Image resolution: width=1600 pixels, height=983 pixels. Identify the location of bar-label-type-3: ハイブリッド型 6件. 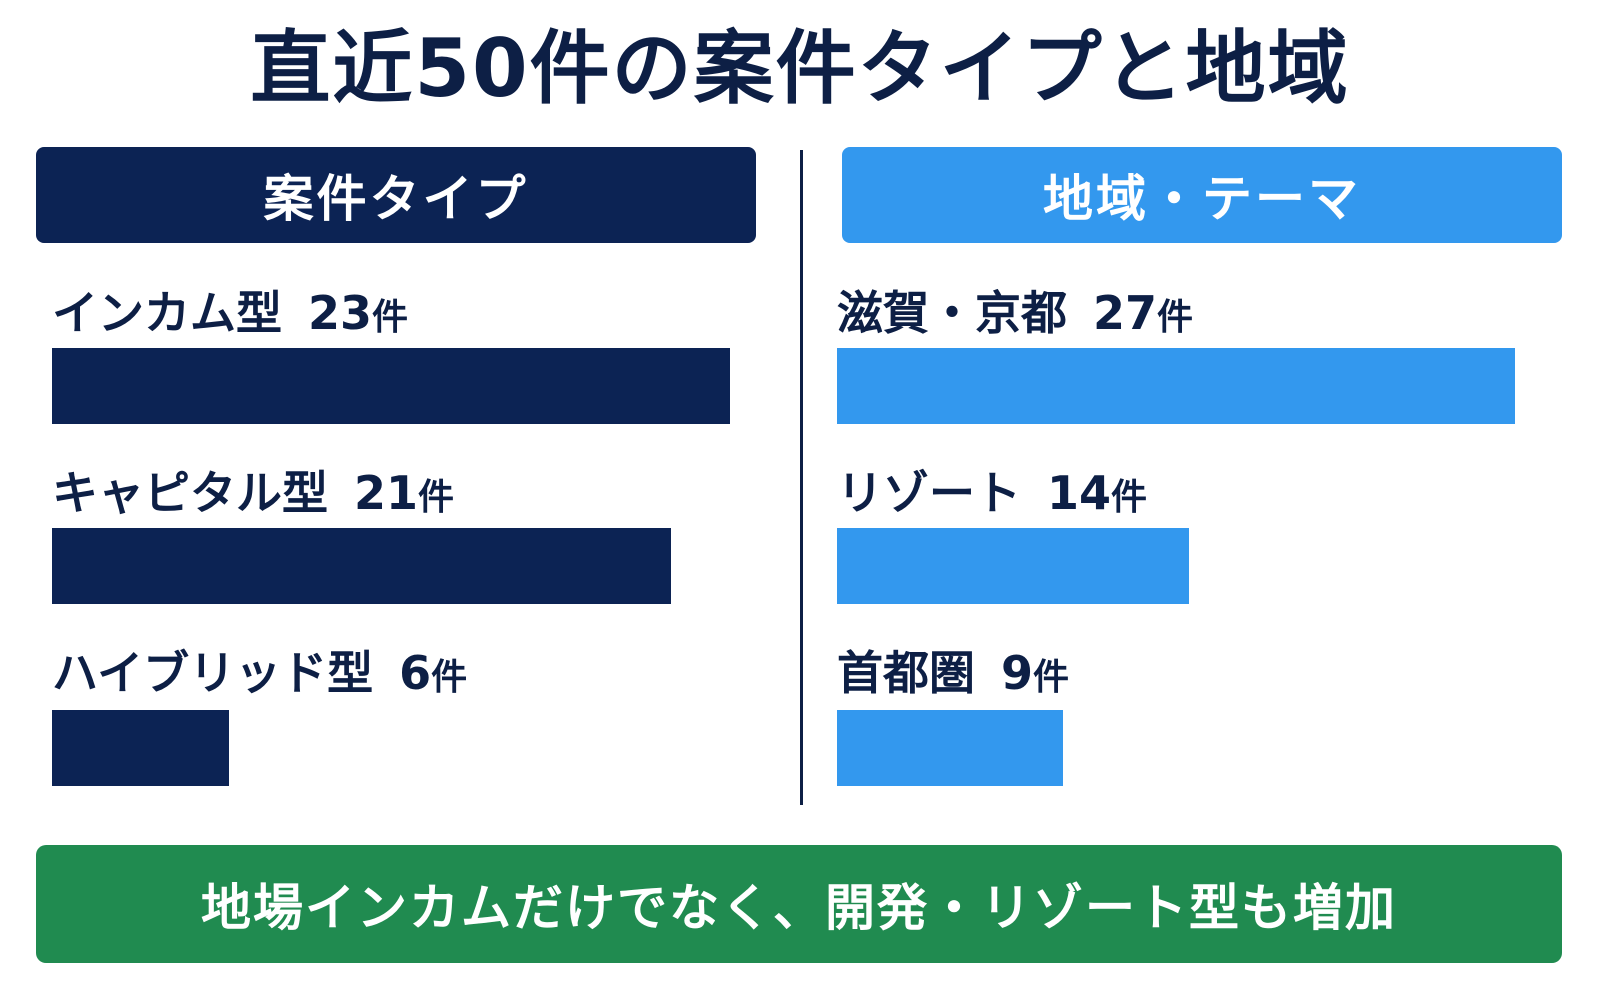
(259, 675).